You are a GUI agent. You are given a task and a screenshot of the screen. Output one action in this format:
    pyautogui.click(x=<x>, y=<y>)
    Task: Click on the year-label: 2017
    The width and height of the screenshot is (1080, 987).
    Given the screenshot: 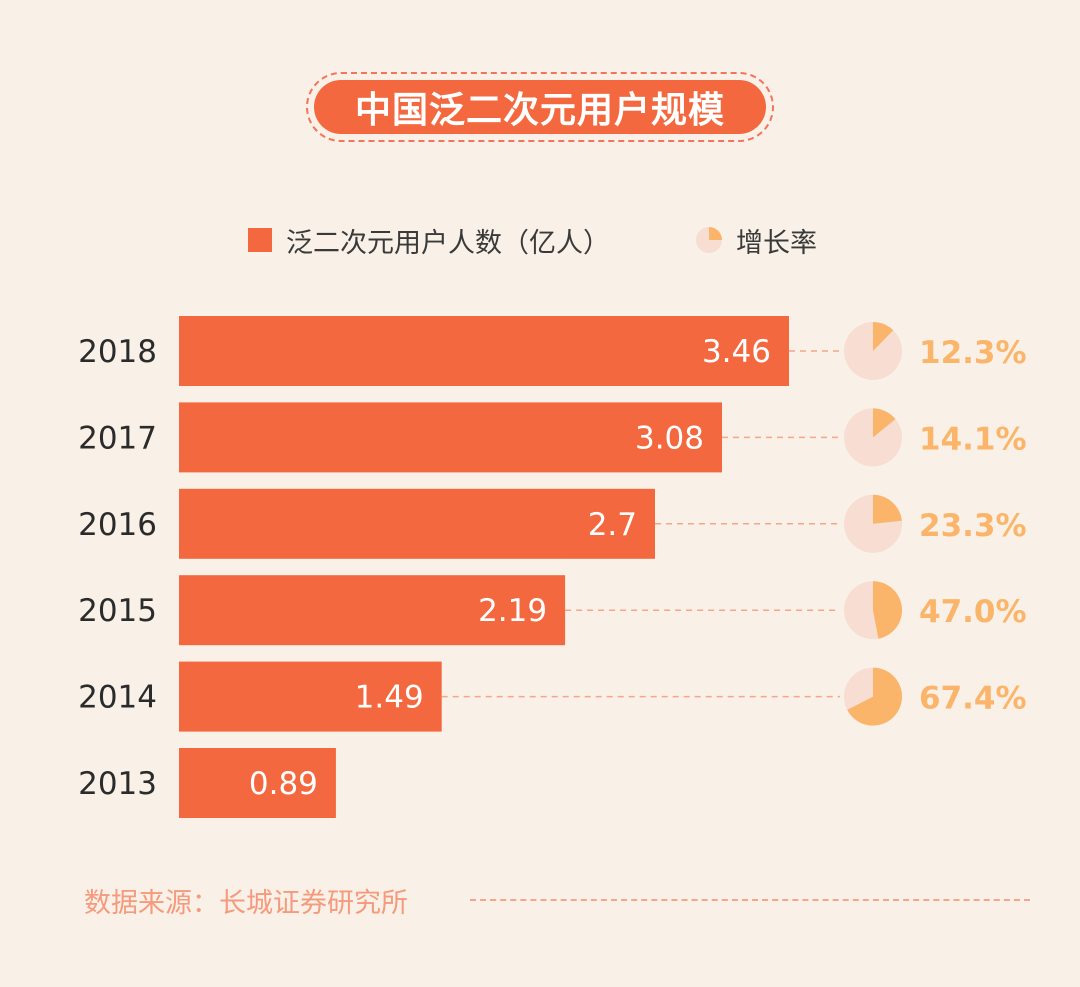 What is the action you would take?
    pyautogui.click(x=117, y=438)
    